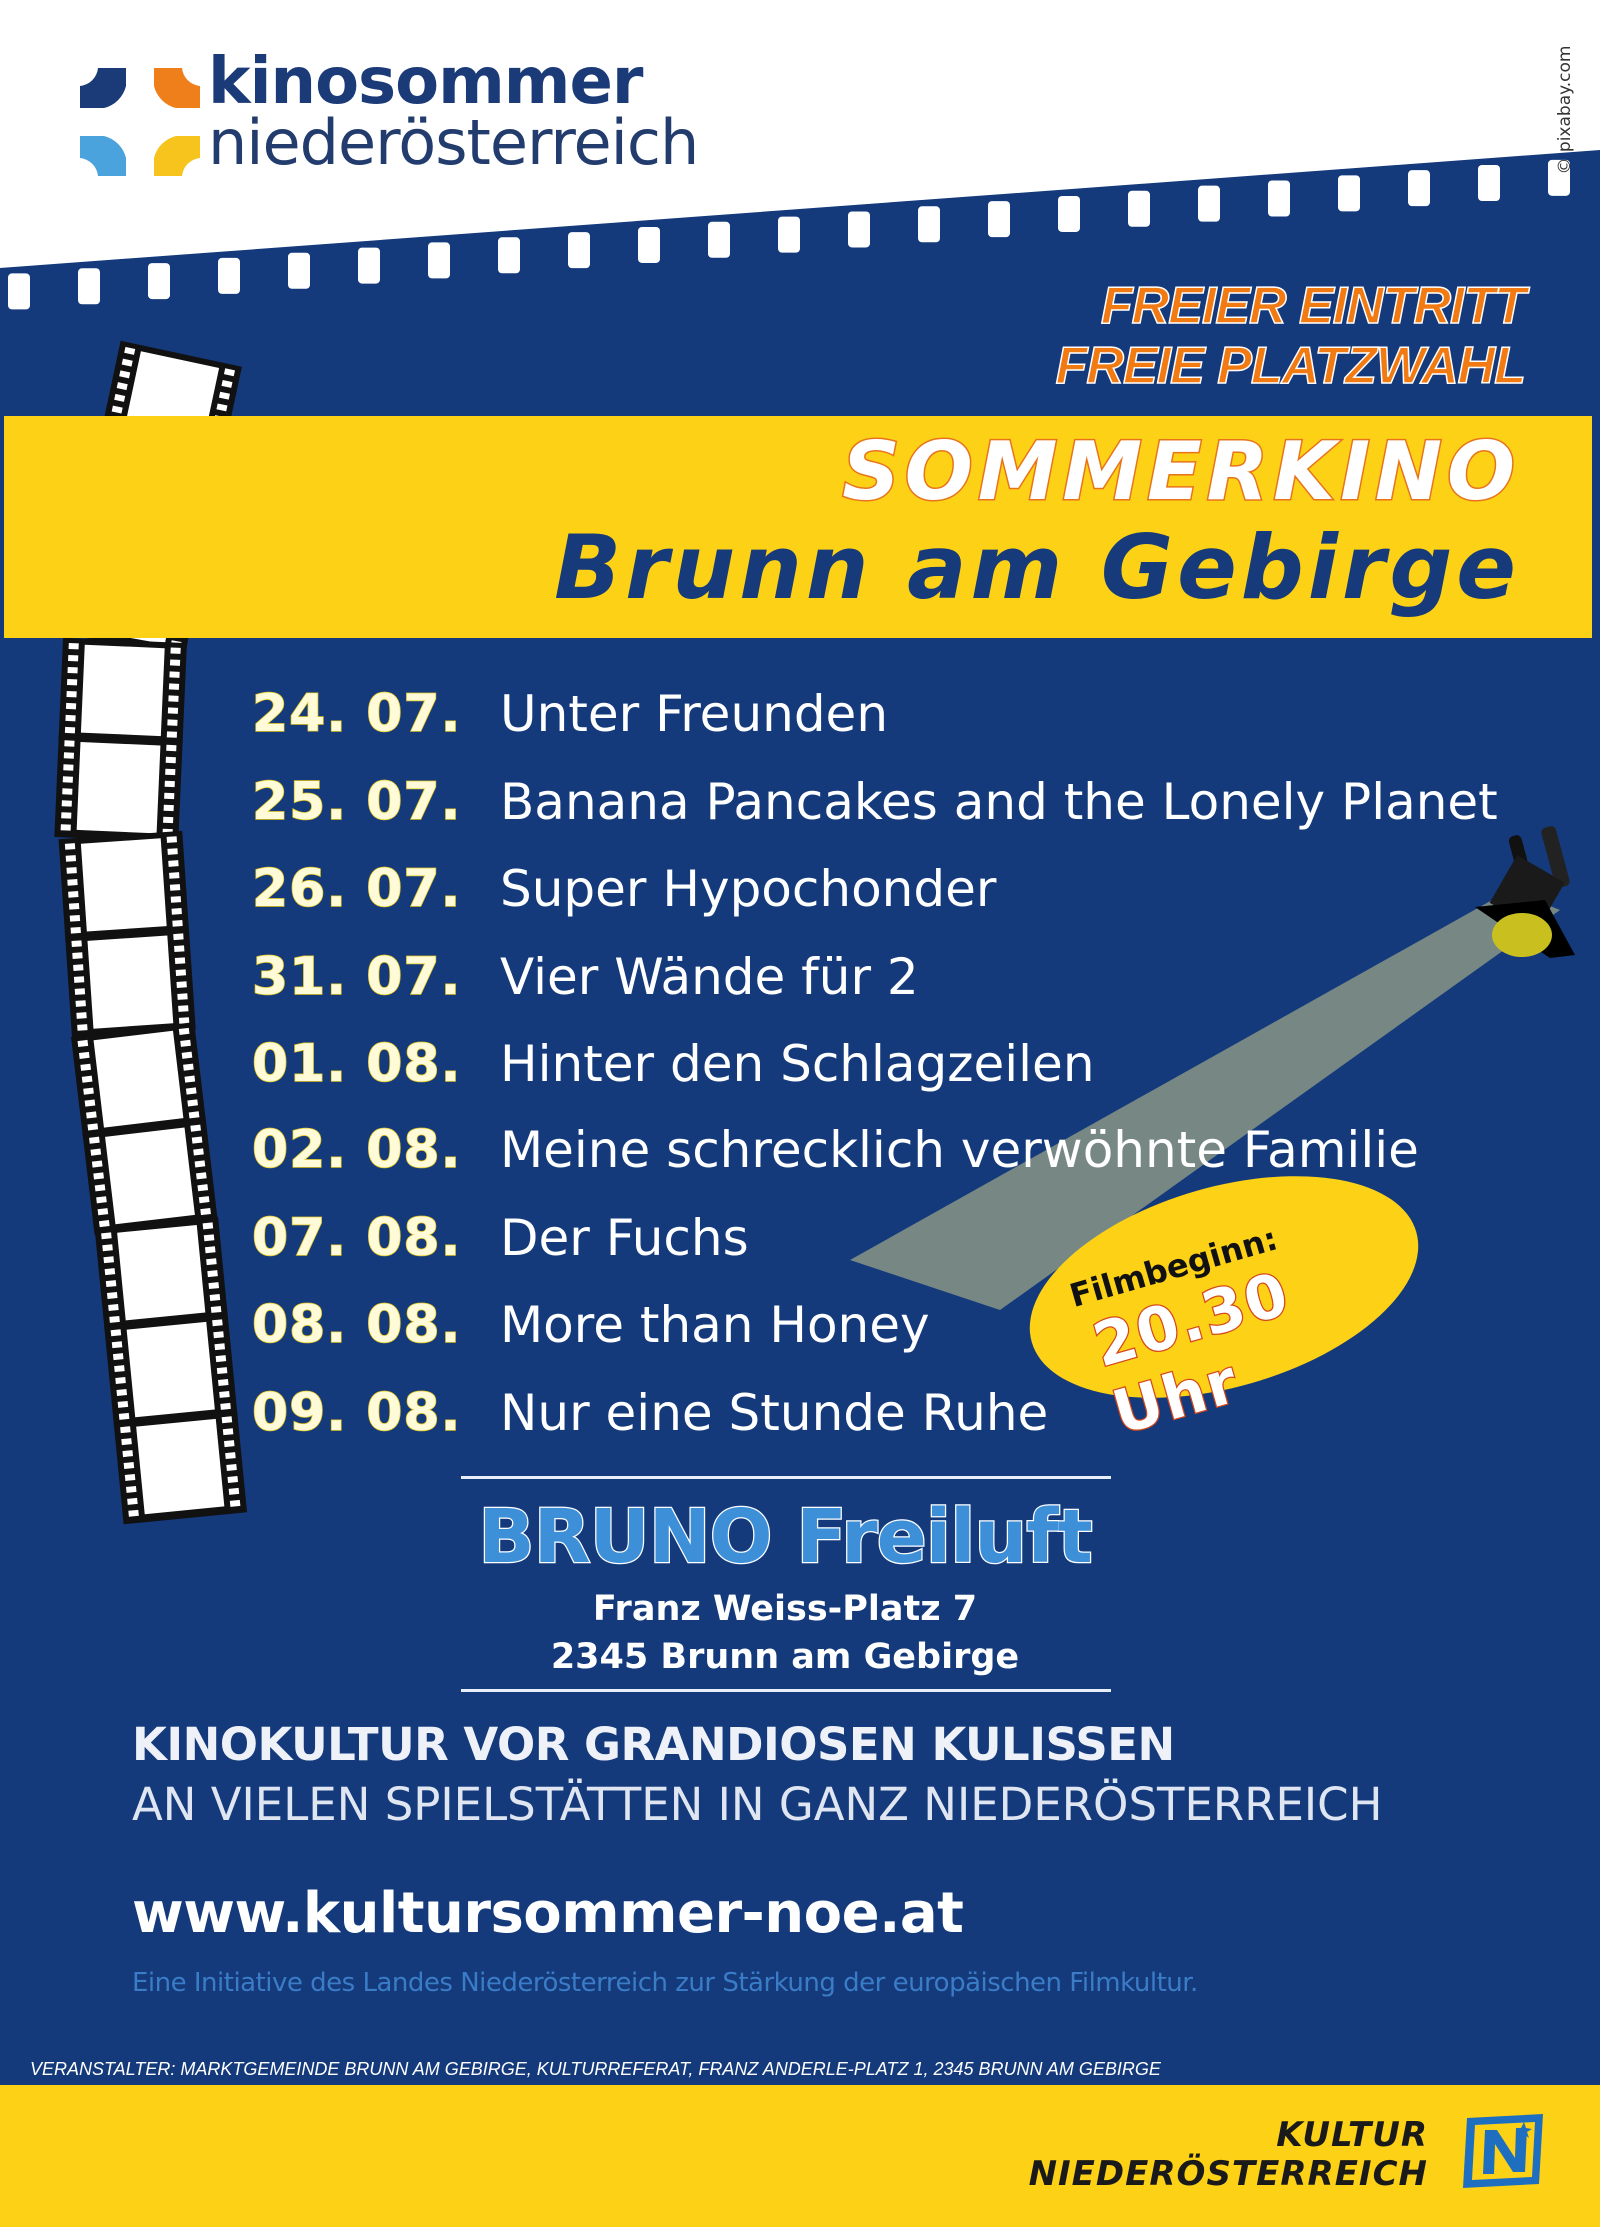 This screenshot has width=1600, height=2227. I want to click on film-title: Hinter den Schlagzeilen, so click(797, 1064).